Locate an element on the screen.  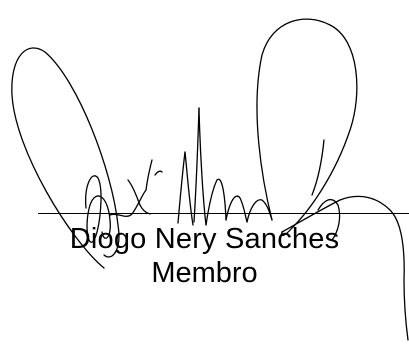
signer-name: Diogo Nery Sanches is located at coordinates (204, 239).